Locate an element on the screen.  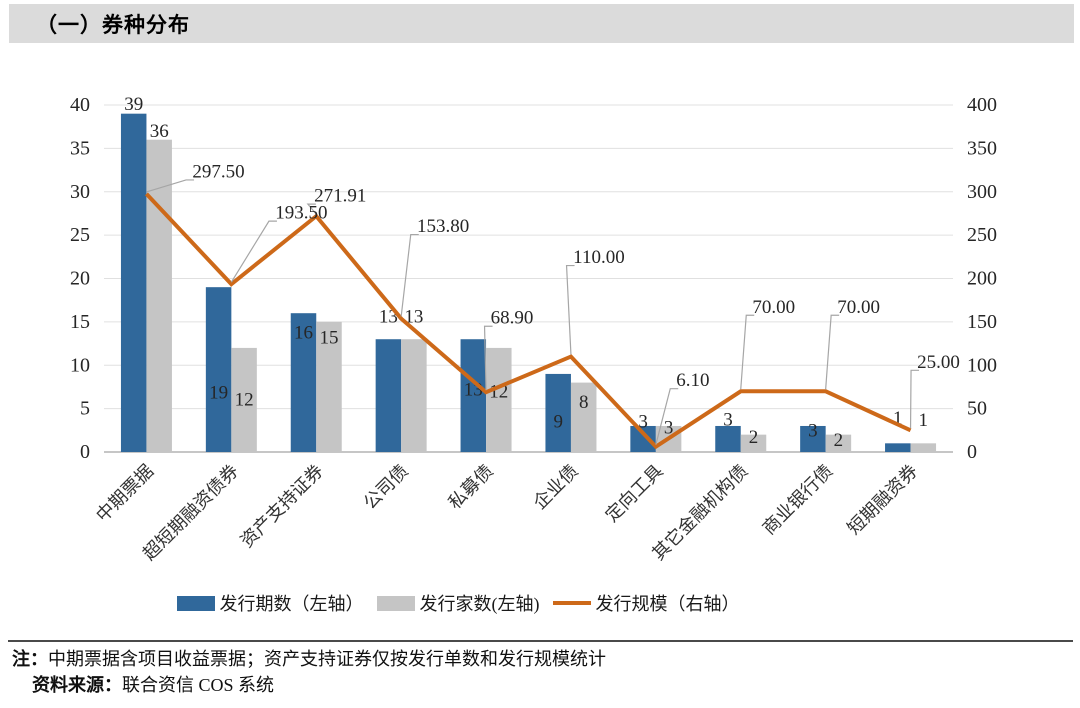
section-header: （一）券种分布 is located at coordinates (541, 23).